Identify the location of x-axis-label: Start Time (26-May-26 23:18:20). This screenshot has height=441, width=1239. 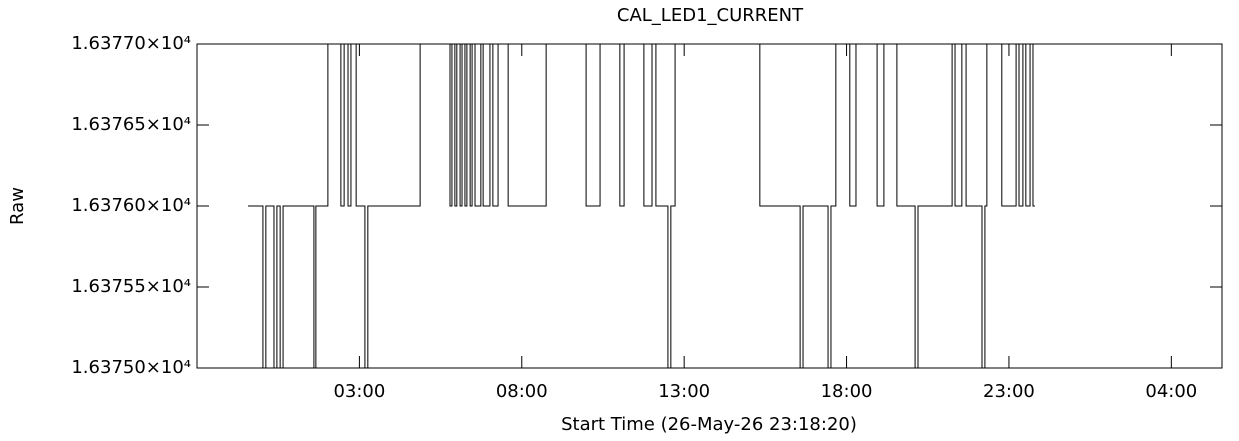
(709, 424).